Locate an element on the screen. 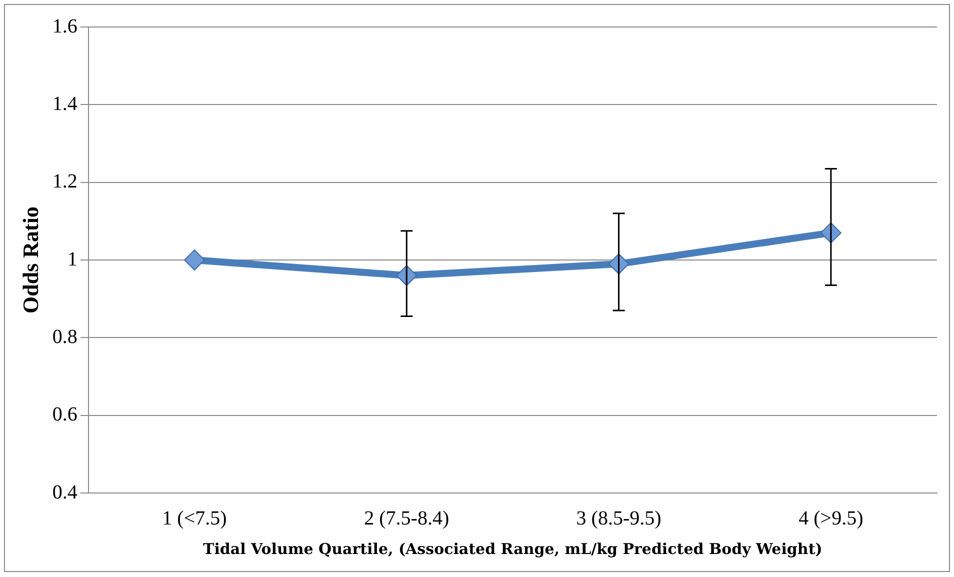 The width and height of the screenshot is (954, 577). y-tick-label: 1.6 is located at coordinates (65, 26).